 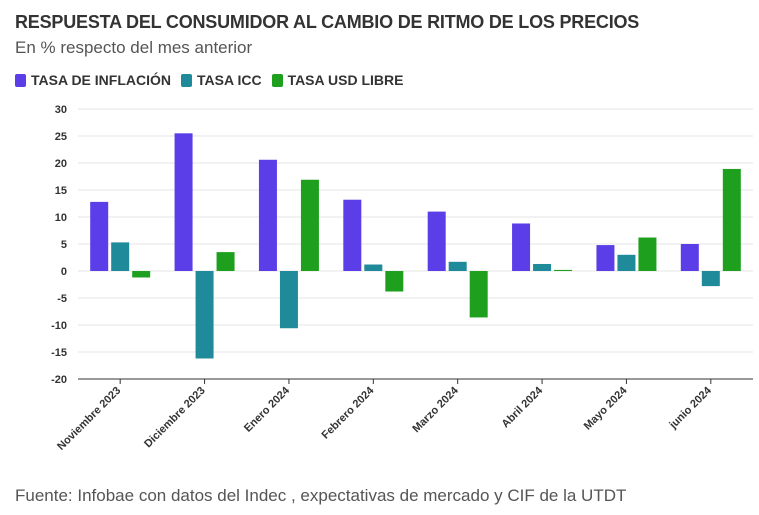 What do you see at coordinates (61, 110) in the screenshot?
I see `y-tick-label: 30` at bounding box center [61, 110].